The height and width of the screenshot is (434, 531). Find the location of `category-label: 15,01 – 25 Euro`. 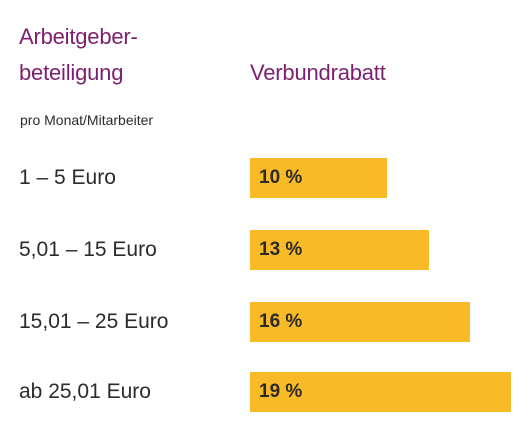

category-label: 15,01 – 25 Euro is located at coordinates (94, 321).